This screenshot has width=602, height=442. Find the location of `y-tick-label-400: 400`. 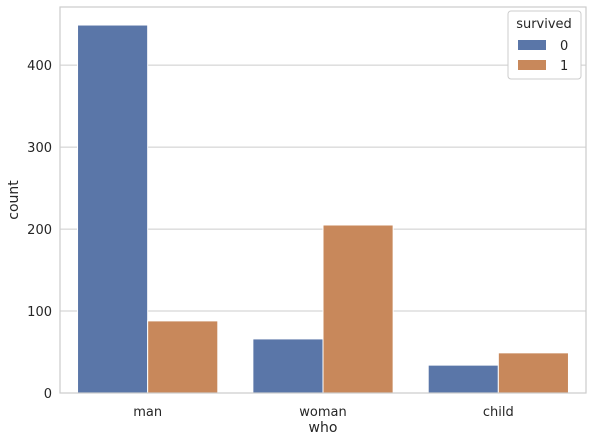

y-tick-label-400: 400 is located at coordinates (39, 66).